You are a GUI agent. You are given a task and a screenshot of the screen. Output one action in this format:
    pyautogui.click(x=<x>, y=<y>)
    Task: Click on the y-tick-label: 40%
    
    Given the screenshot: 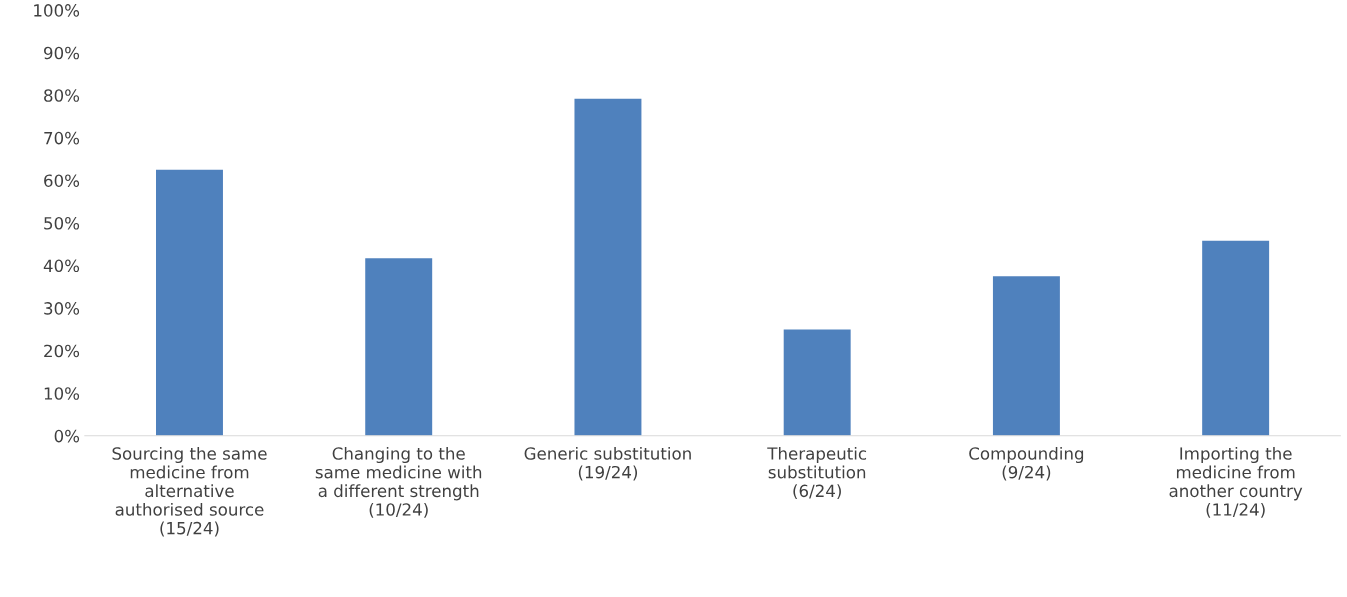 What is the action you would take?
    pyautogui.click(x=61, y=266)
    